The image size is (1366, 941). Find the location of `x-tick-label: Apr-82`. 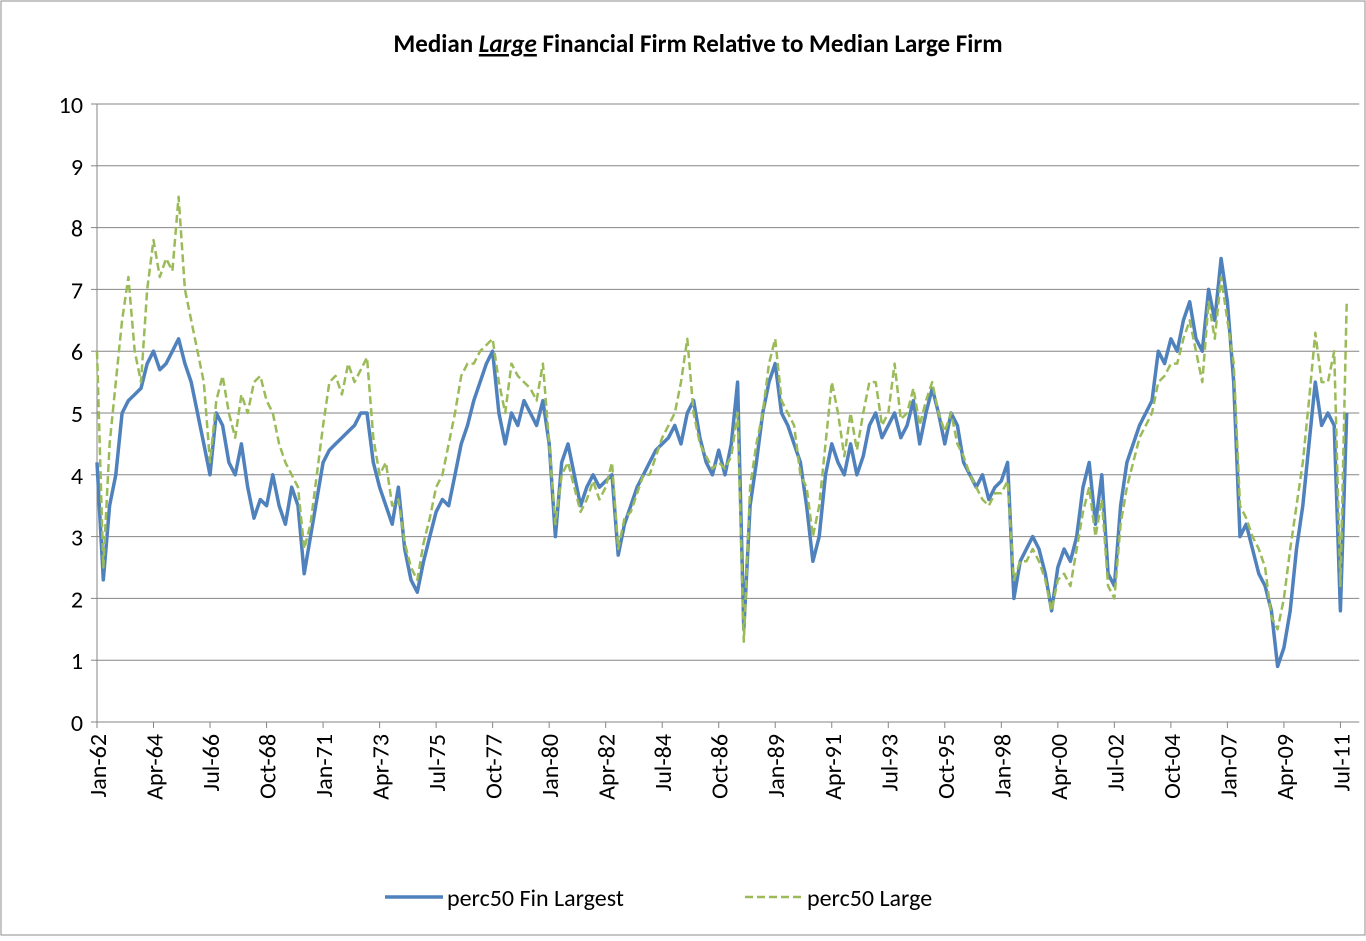

x-tick-label: Apr-82 is located at coordinates (607, 767).